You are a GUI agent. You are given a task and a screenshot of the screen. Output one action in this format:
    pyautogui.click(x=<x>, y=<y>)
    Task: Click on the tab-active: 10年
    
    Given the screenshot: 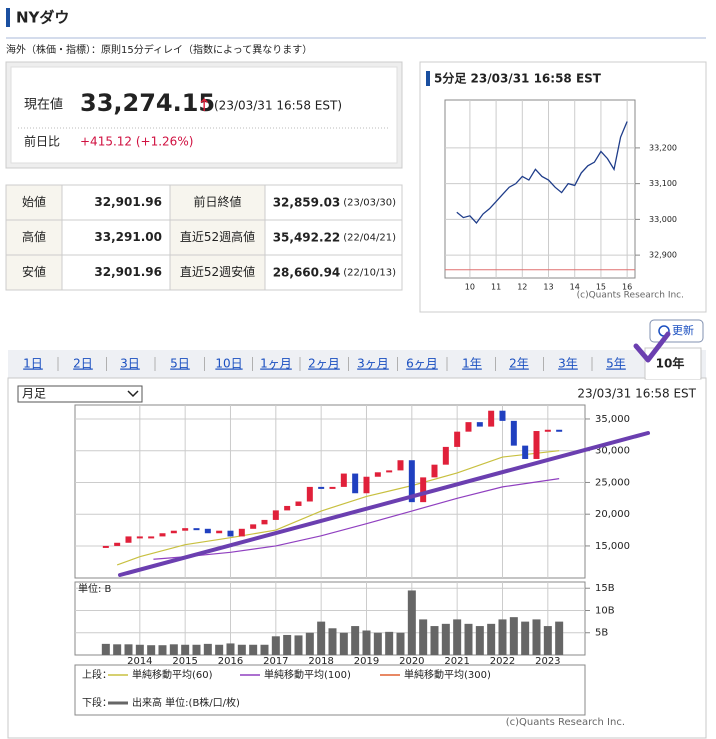 What is the action you would take?
    pyautogui.click(x=670, y=363)
    